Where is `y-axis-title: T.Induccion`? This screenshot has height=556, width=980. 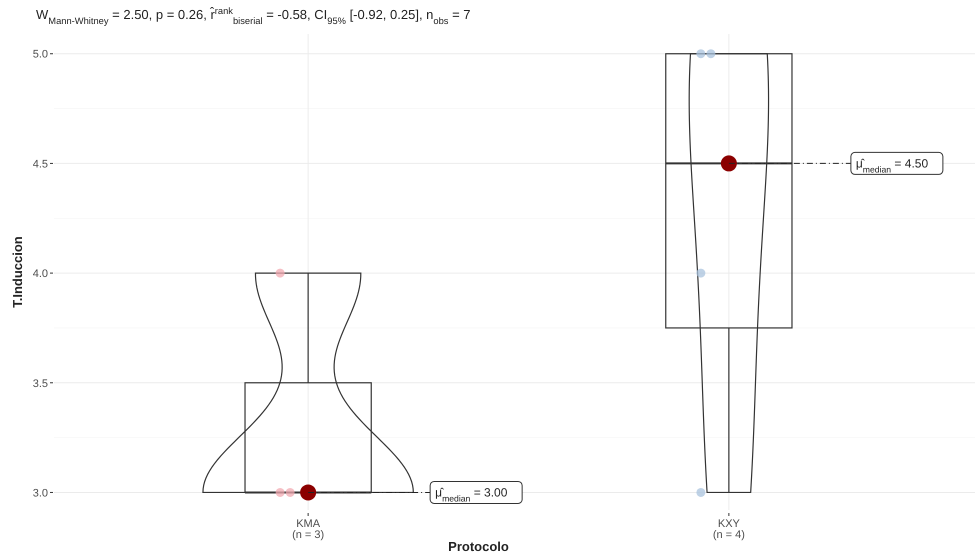 y-axis-title: T.Induccion is located at coordinates (17, 272).